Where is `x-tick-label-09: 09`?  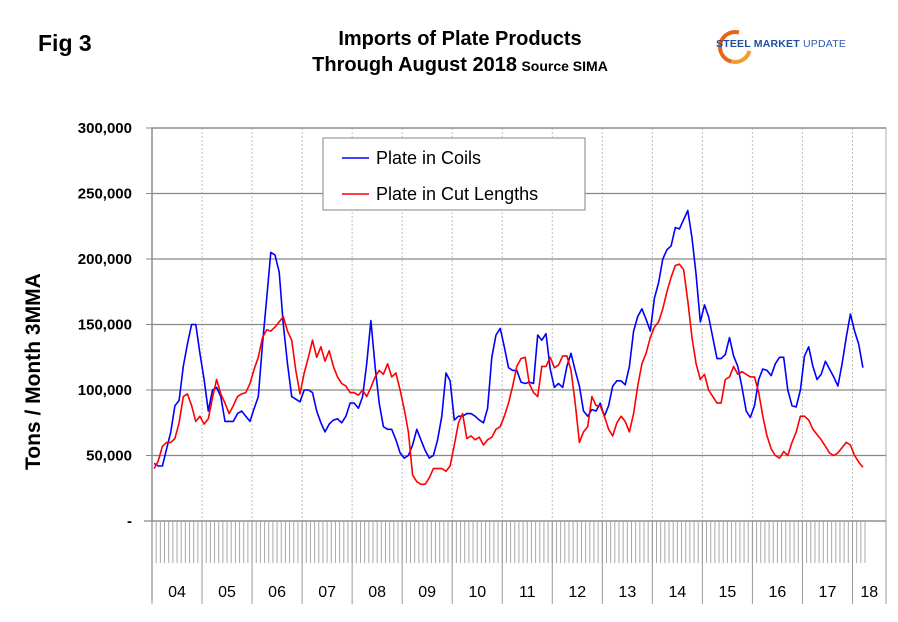
x-tick-label-09: 09 is located at coordinates (427, 592).